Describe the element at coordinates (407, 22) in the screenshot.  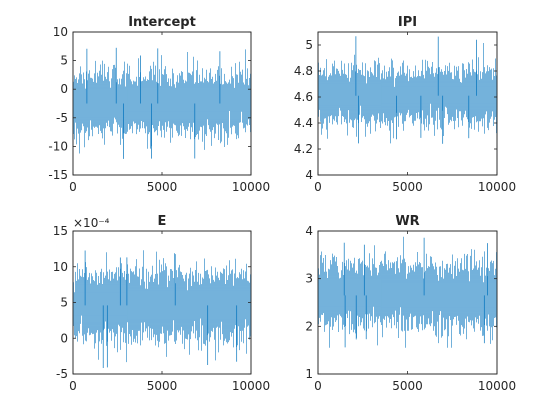
I see `subplot-title: IPI` at that location.